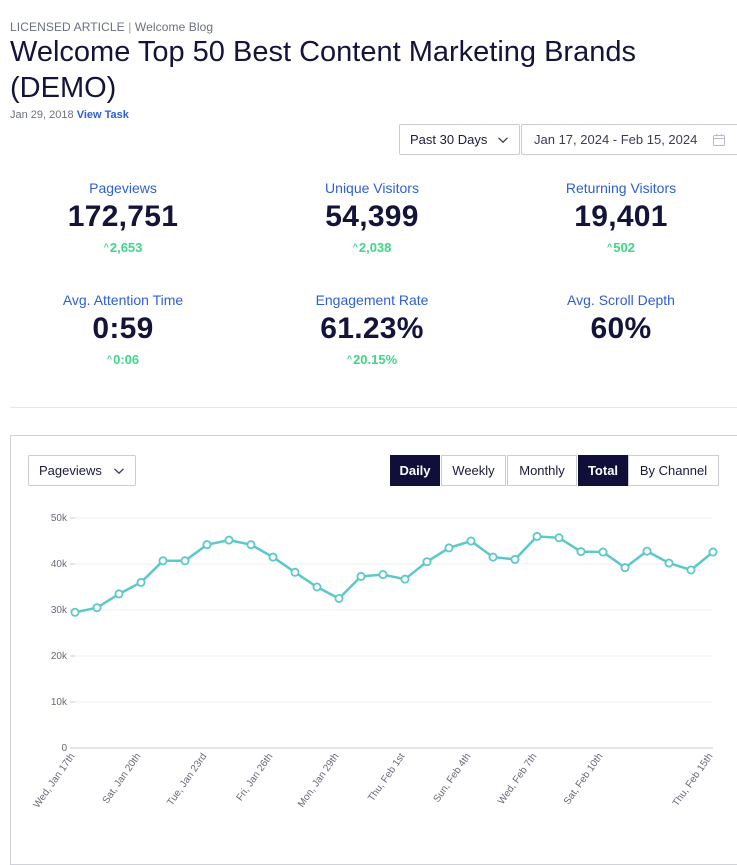 Image resolution: width=737 pixels, height=865 pixels. I want to click on section-divider, so click(373, 407).